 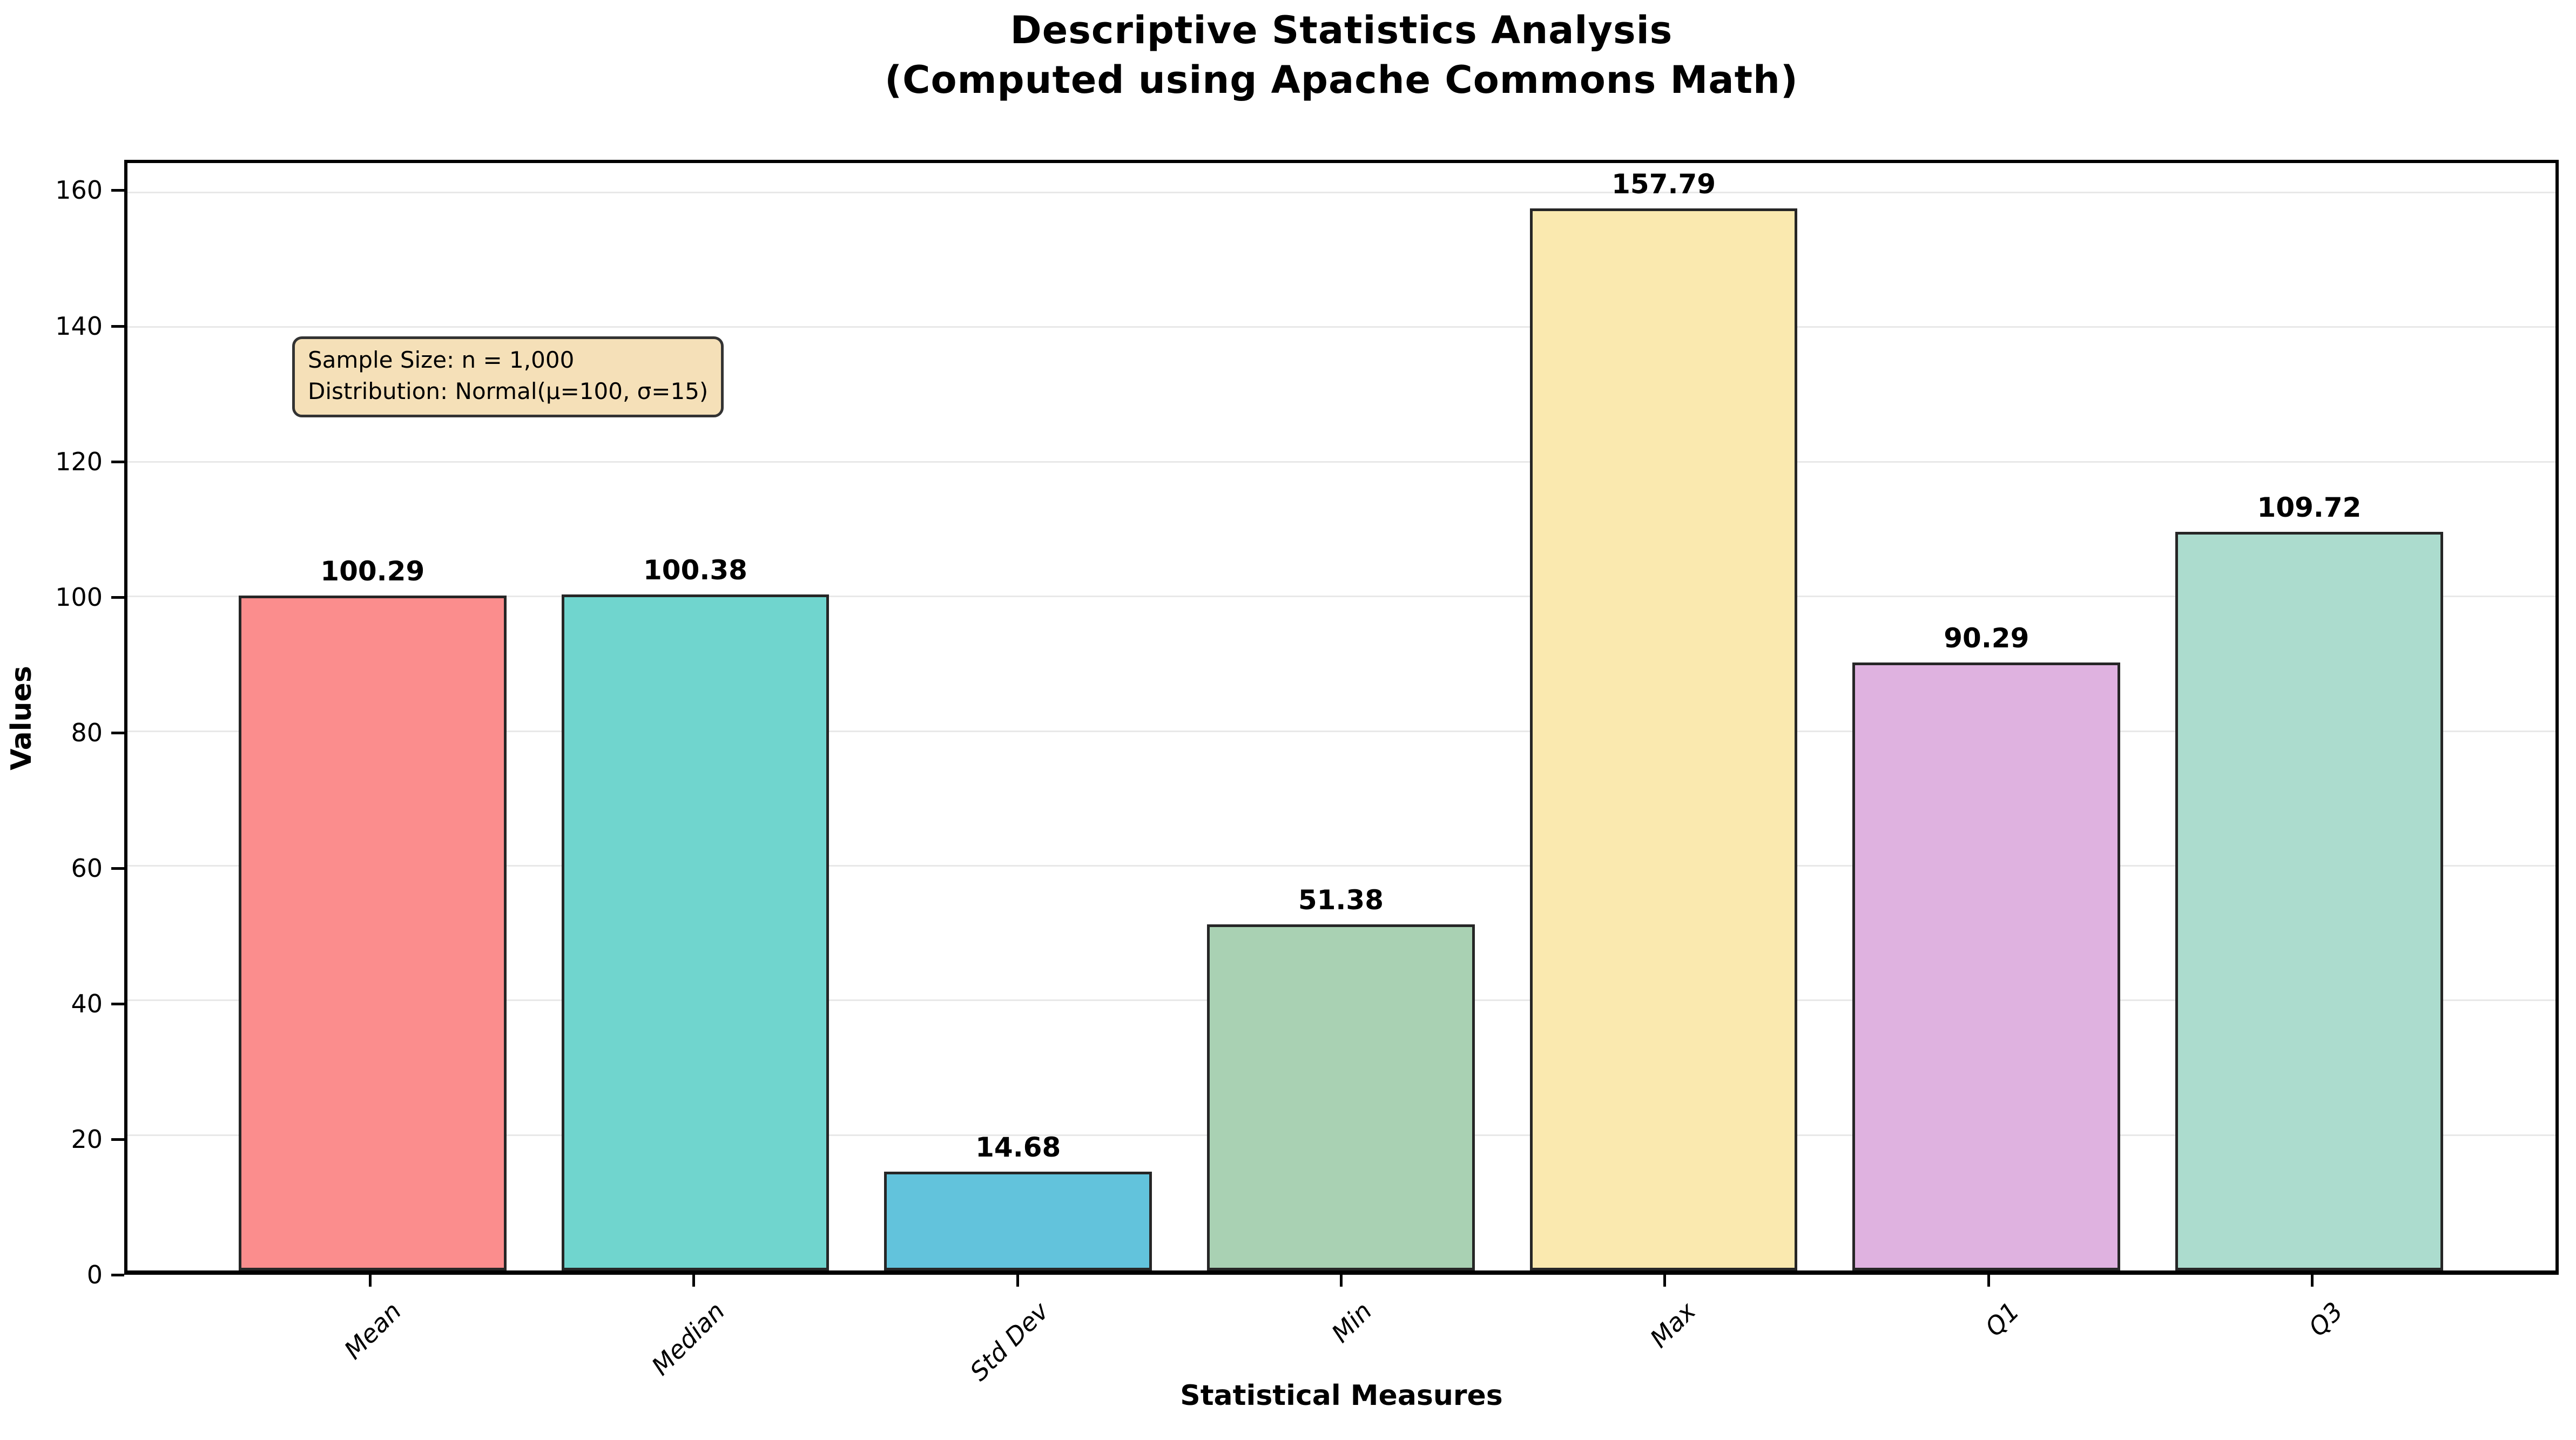 I want to click on bar-slot-q1: 90.29, so click(x=1986, y=716).